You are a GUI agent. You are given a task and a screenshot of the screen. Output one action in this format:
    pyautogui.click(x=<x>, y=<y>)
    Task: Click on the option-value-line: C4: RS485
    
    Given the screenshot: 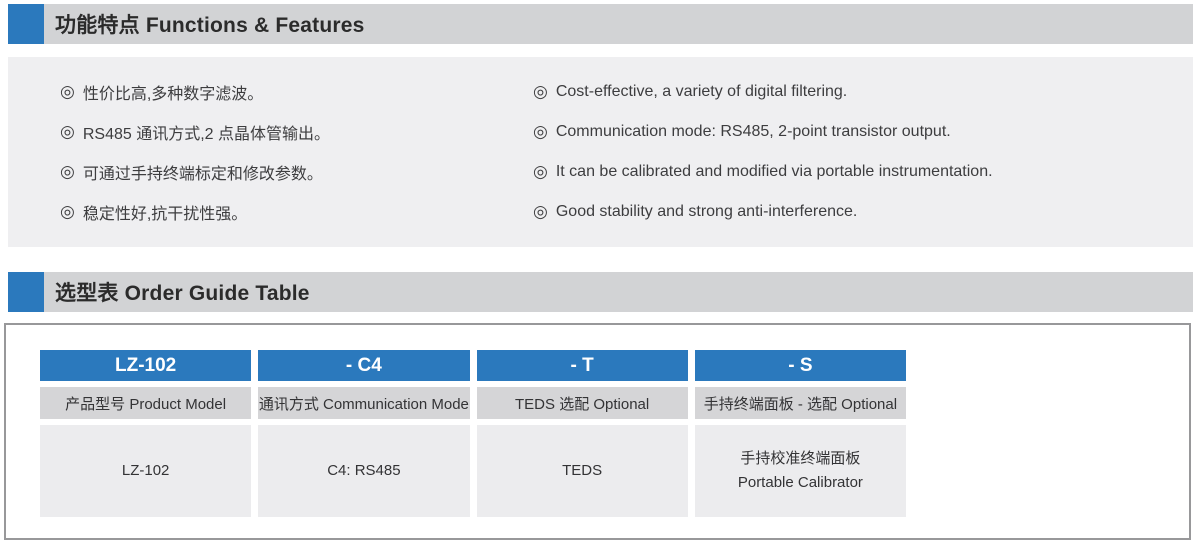 What is the action you would take?
    pyautogui.click(x=364, y=470)
    